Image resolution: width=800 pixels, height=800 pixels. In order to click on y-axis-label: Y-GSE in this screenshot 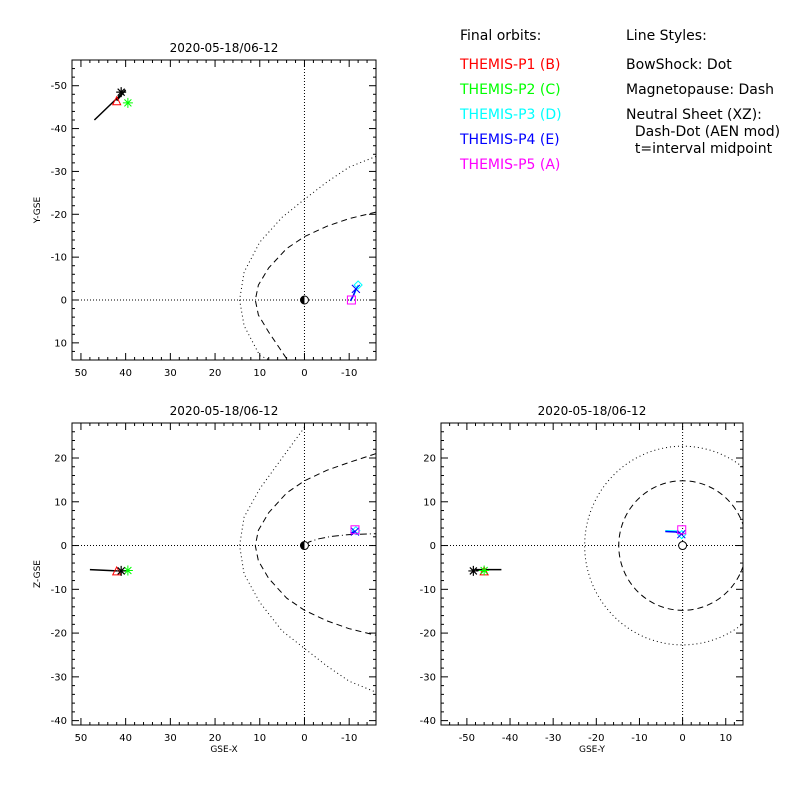, I will do `click(38, 211)`.